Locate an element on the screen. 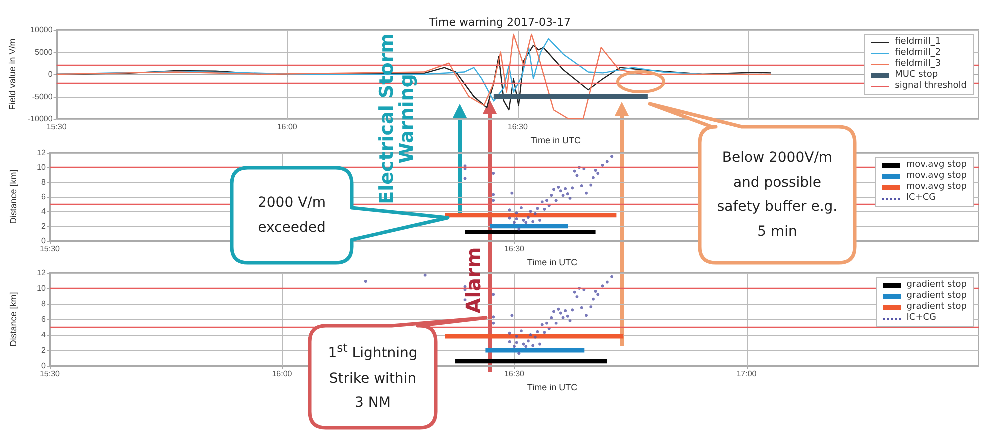 The height and width of the screenshot is (448, 1000). legend-label: signal threshold is located at coordinates (931, 86).